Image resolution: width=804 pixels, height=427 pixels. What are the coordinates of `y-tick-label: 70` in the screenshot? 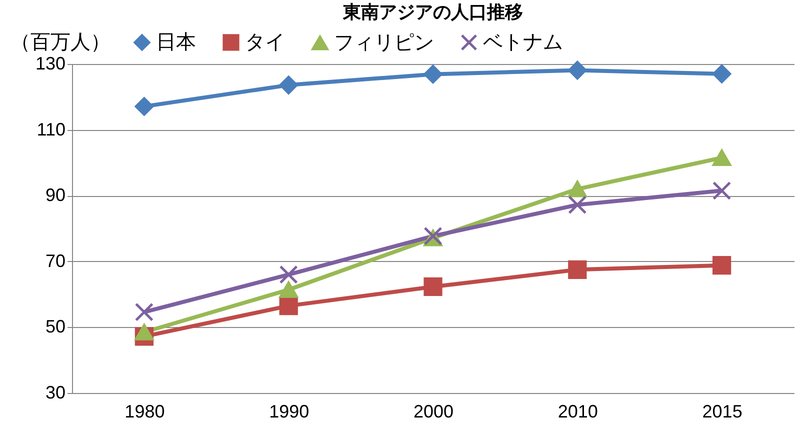 It's located at (55, 260).